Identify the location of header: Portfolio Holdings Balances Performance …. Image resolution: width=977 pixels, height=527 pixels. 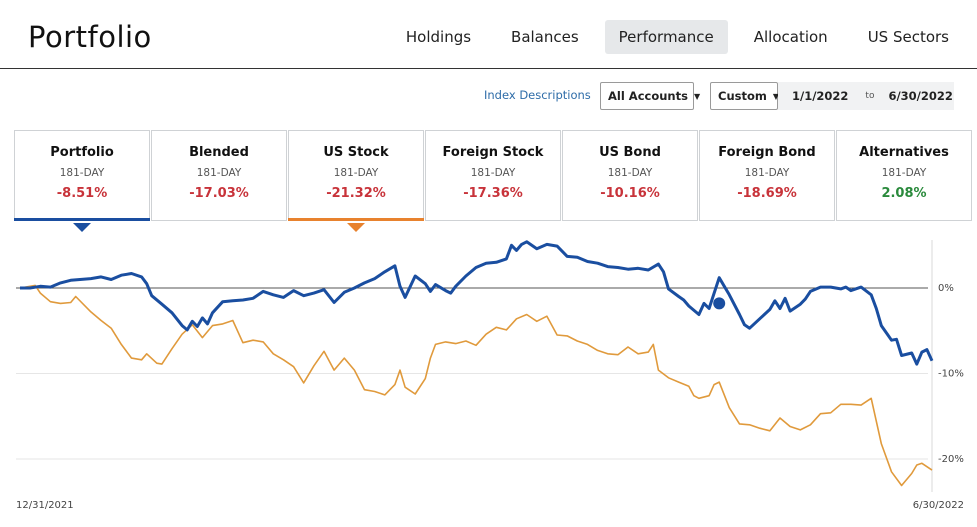
(488, 34).